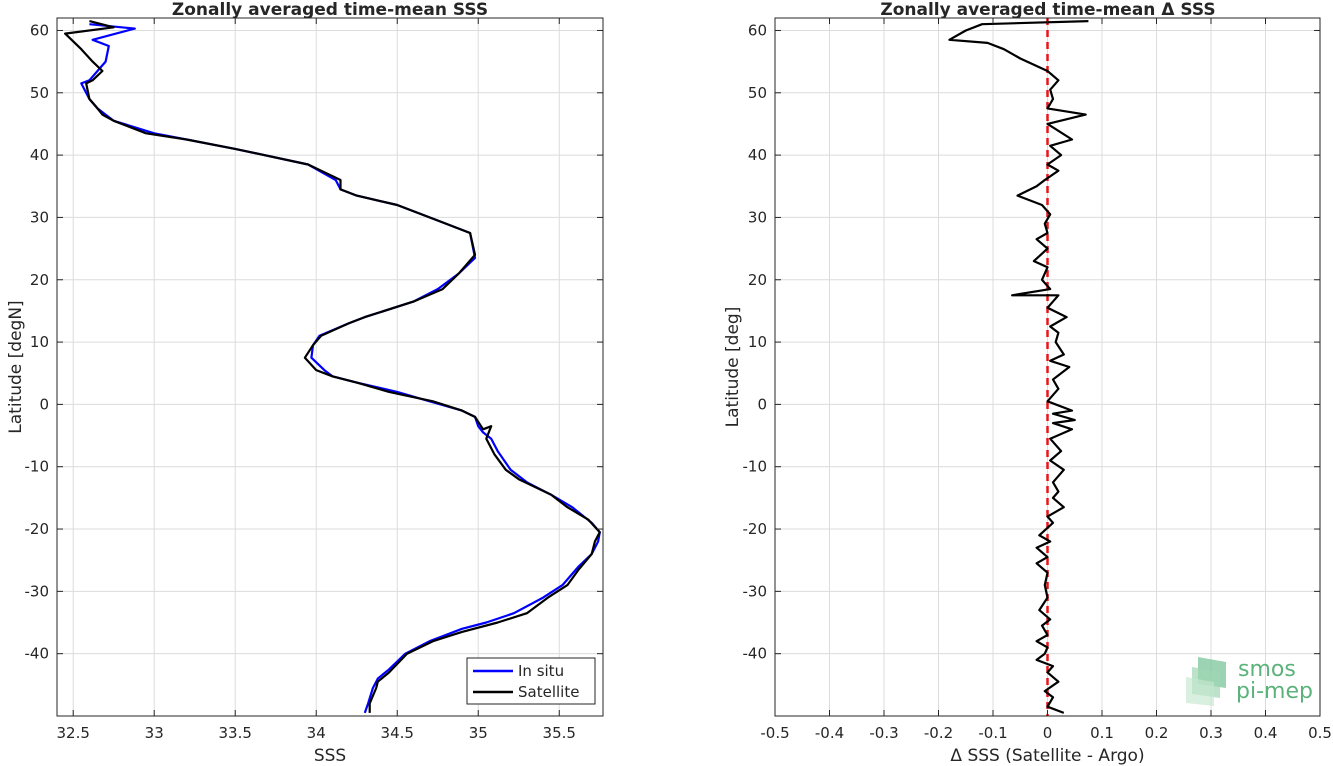 Image resolution: width=1333 pixels, height=766 pixels. I want to click on left-xtick-label-0: 32.5, so click(72, 733).